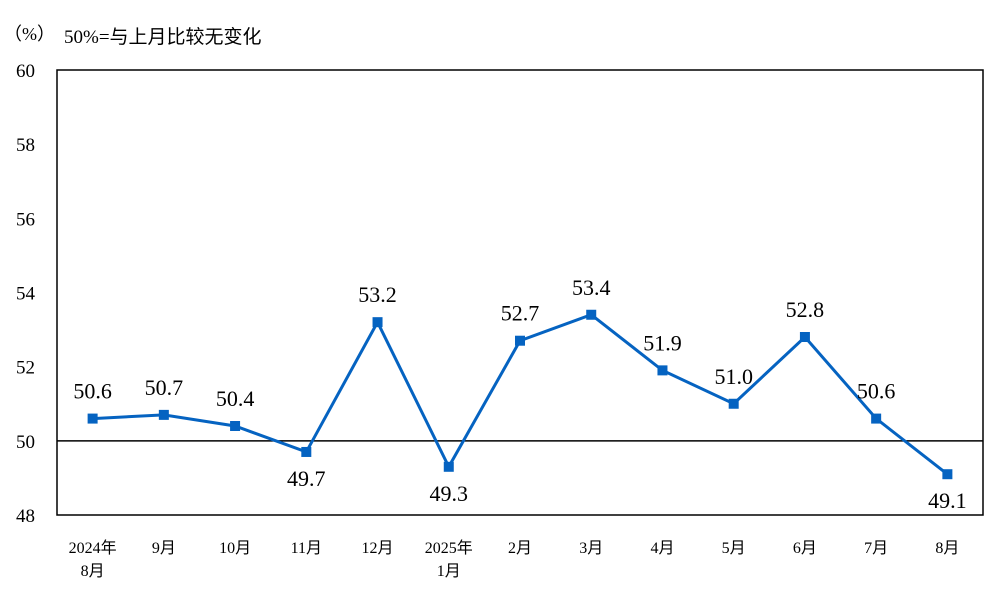 The height and width of the screenshot is (601, 1000). I want to click on data-label: 52.7, so click(520, 313).